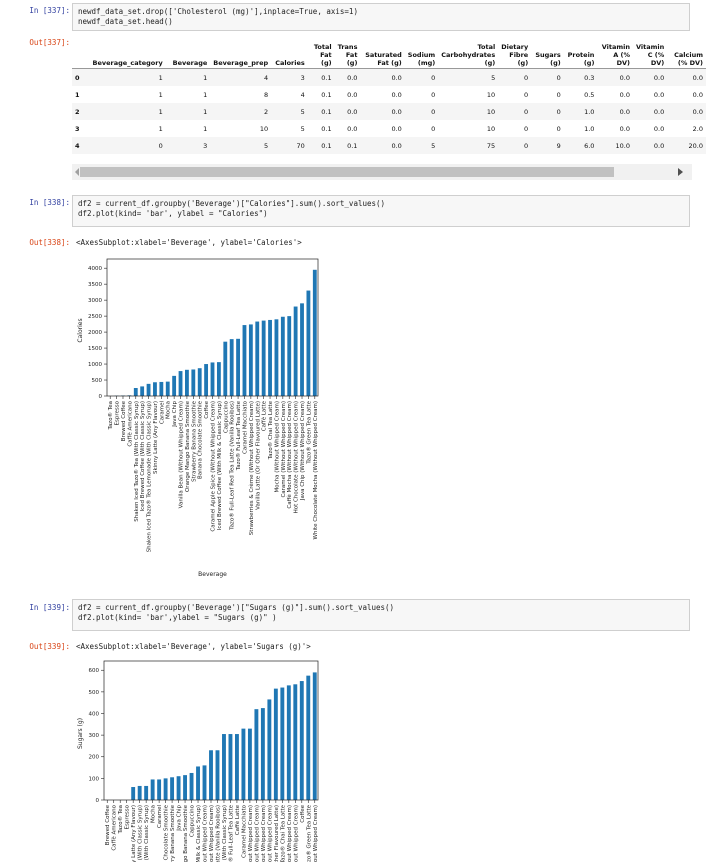 This screenshot has height=862, width=706. I want to click on y-tick-label: 100, so click(94, 779).